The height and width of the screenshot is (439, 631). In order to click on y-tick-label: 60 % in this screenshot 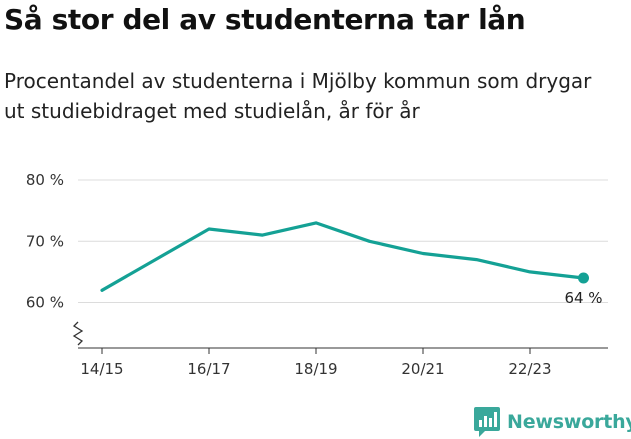, I will do `click(45, 303)`.